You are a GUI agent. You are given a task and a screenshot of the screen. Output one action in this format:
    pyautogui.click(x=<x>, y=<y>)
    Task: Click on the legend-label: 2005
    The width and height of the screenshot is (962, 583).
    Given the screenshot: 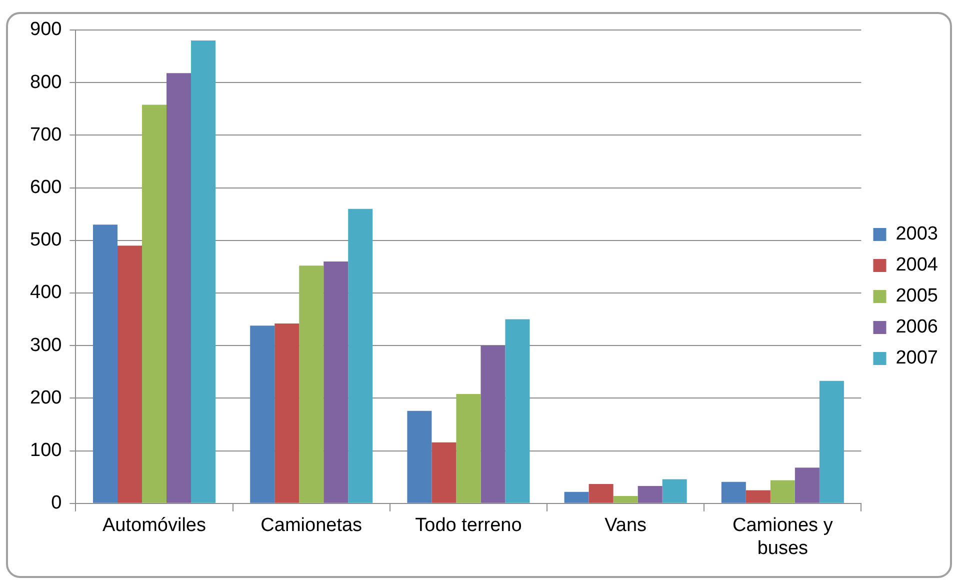 What is the action you would take?
    pyautogui.click(x=917, y=296)
    